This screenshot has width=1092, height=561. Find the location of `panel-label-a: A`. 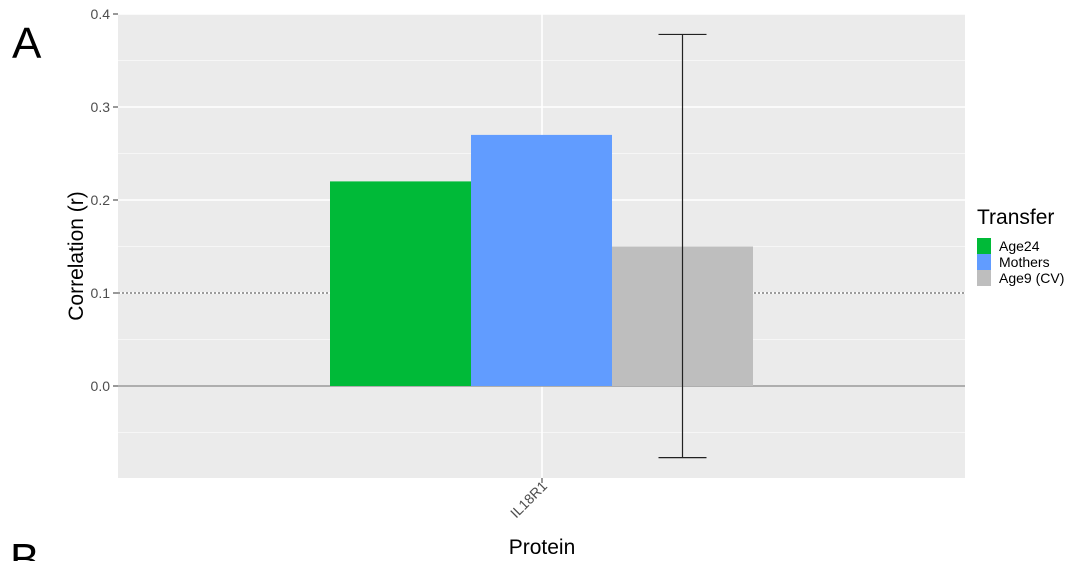

panel-label-a: A is located at coordinates (27, 43).